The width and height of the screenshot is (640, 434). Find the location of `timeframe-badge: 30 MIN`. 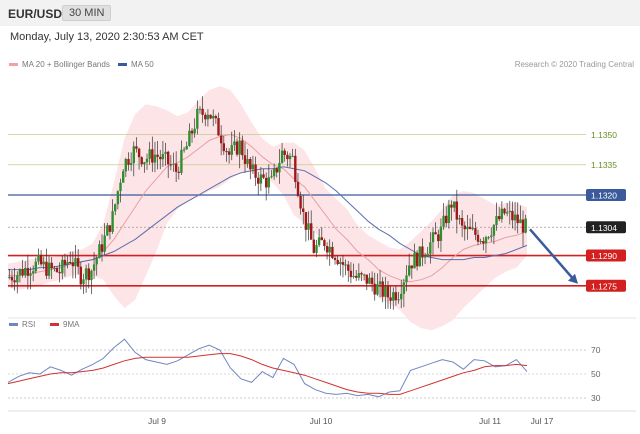

timeframe-badge: 30 MIN is located at coordinates (87, 13).